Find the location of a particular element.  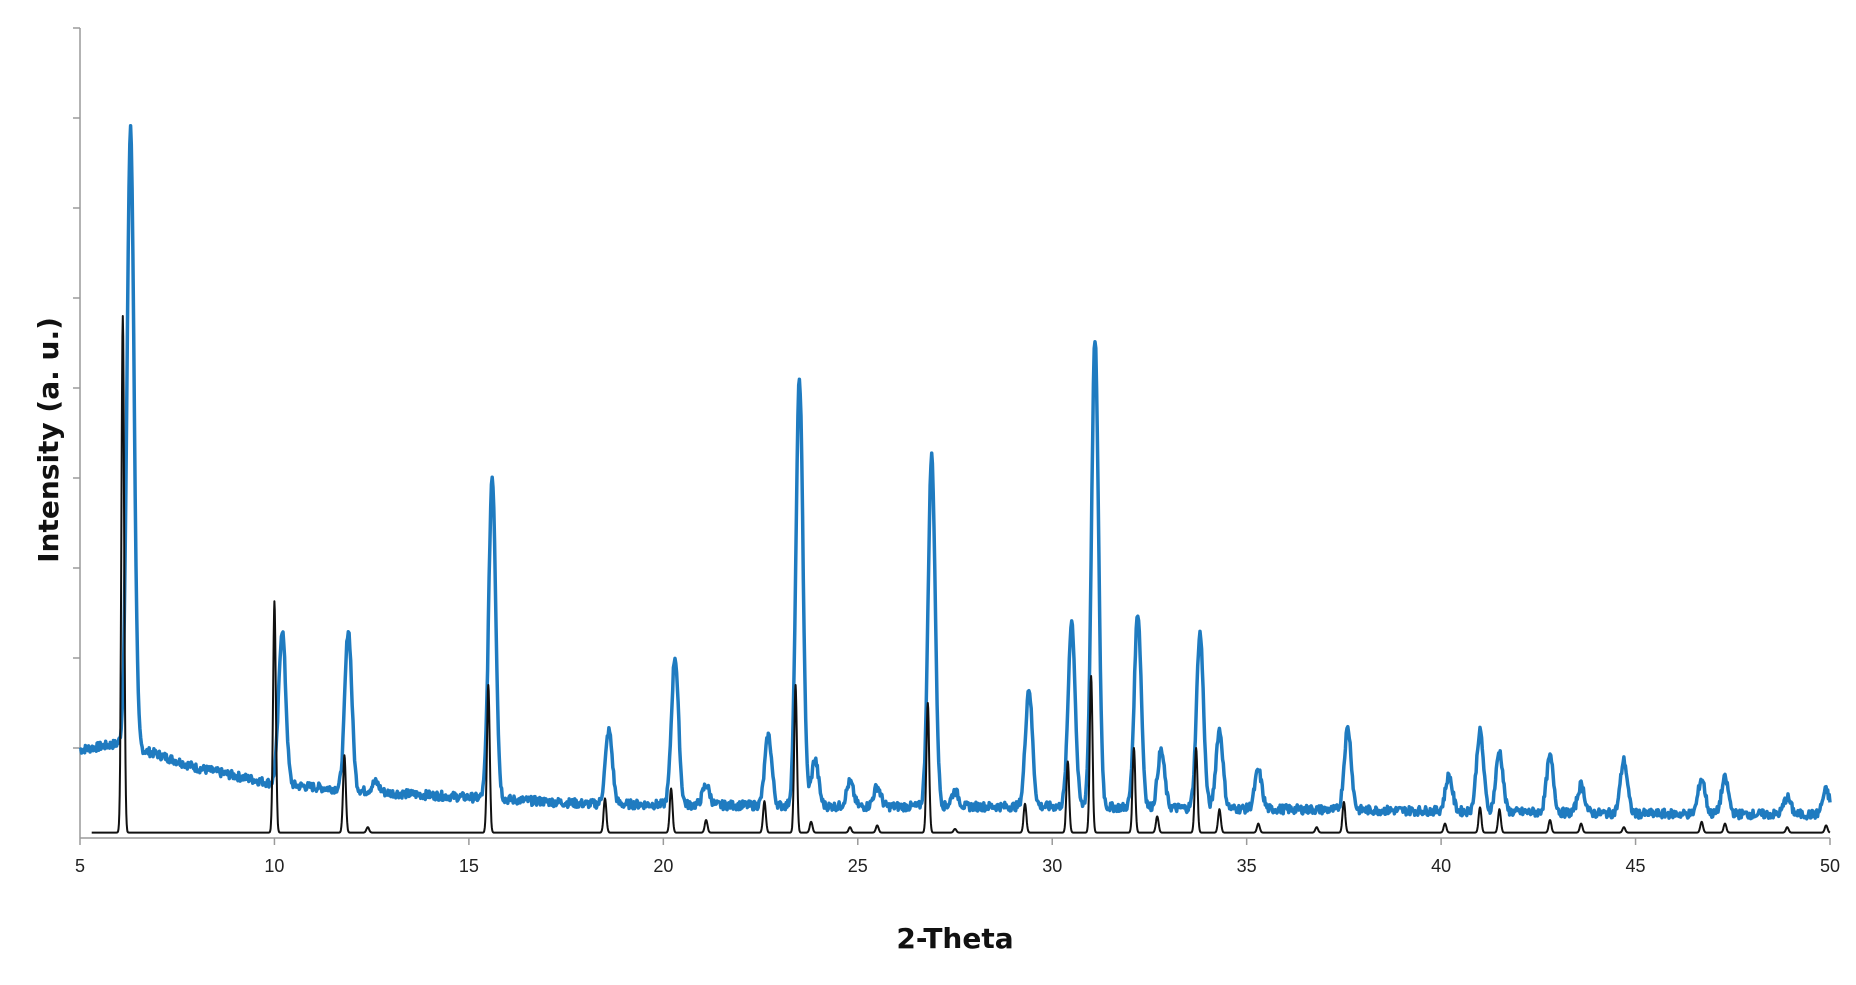

x-tick-label: 20 is located at coordinates (663, 866).